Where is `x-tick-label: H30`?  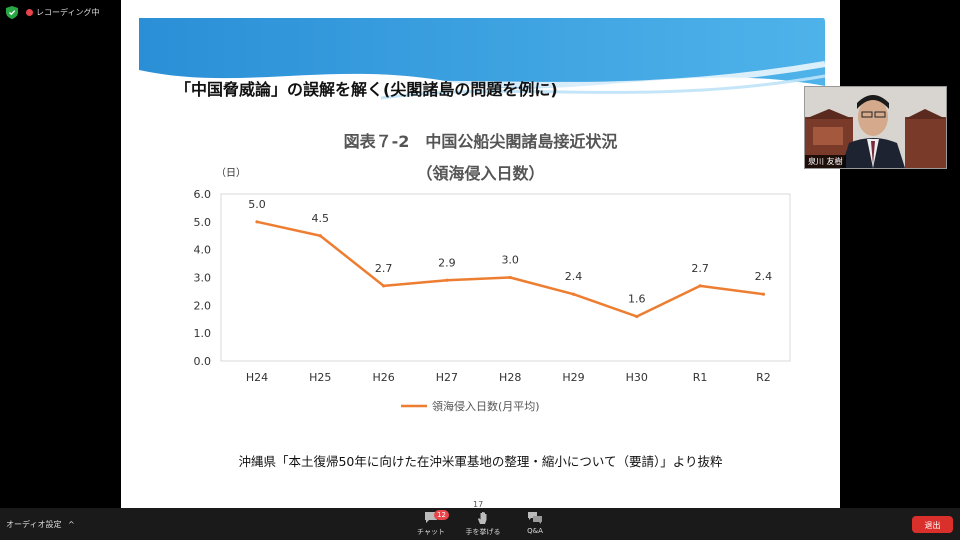
x-tick-label: H30 is located at coordinates (637, 377).